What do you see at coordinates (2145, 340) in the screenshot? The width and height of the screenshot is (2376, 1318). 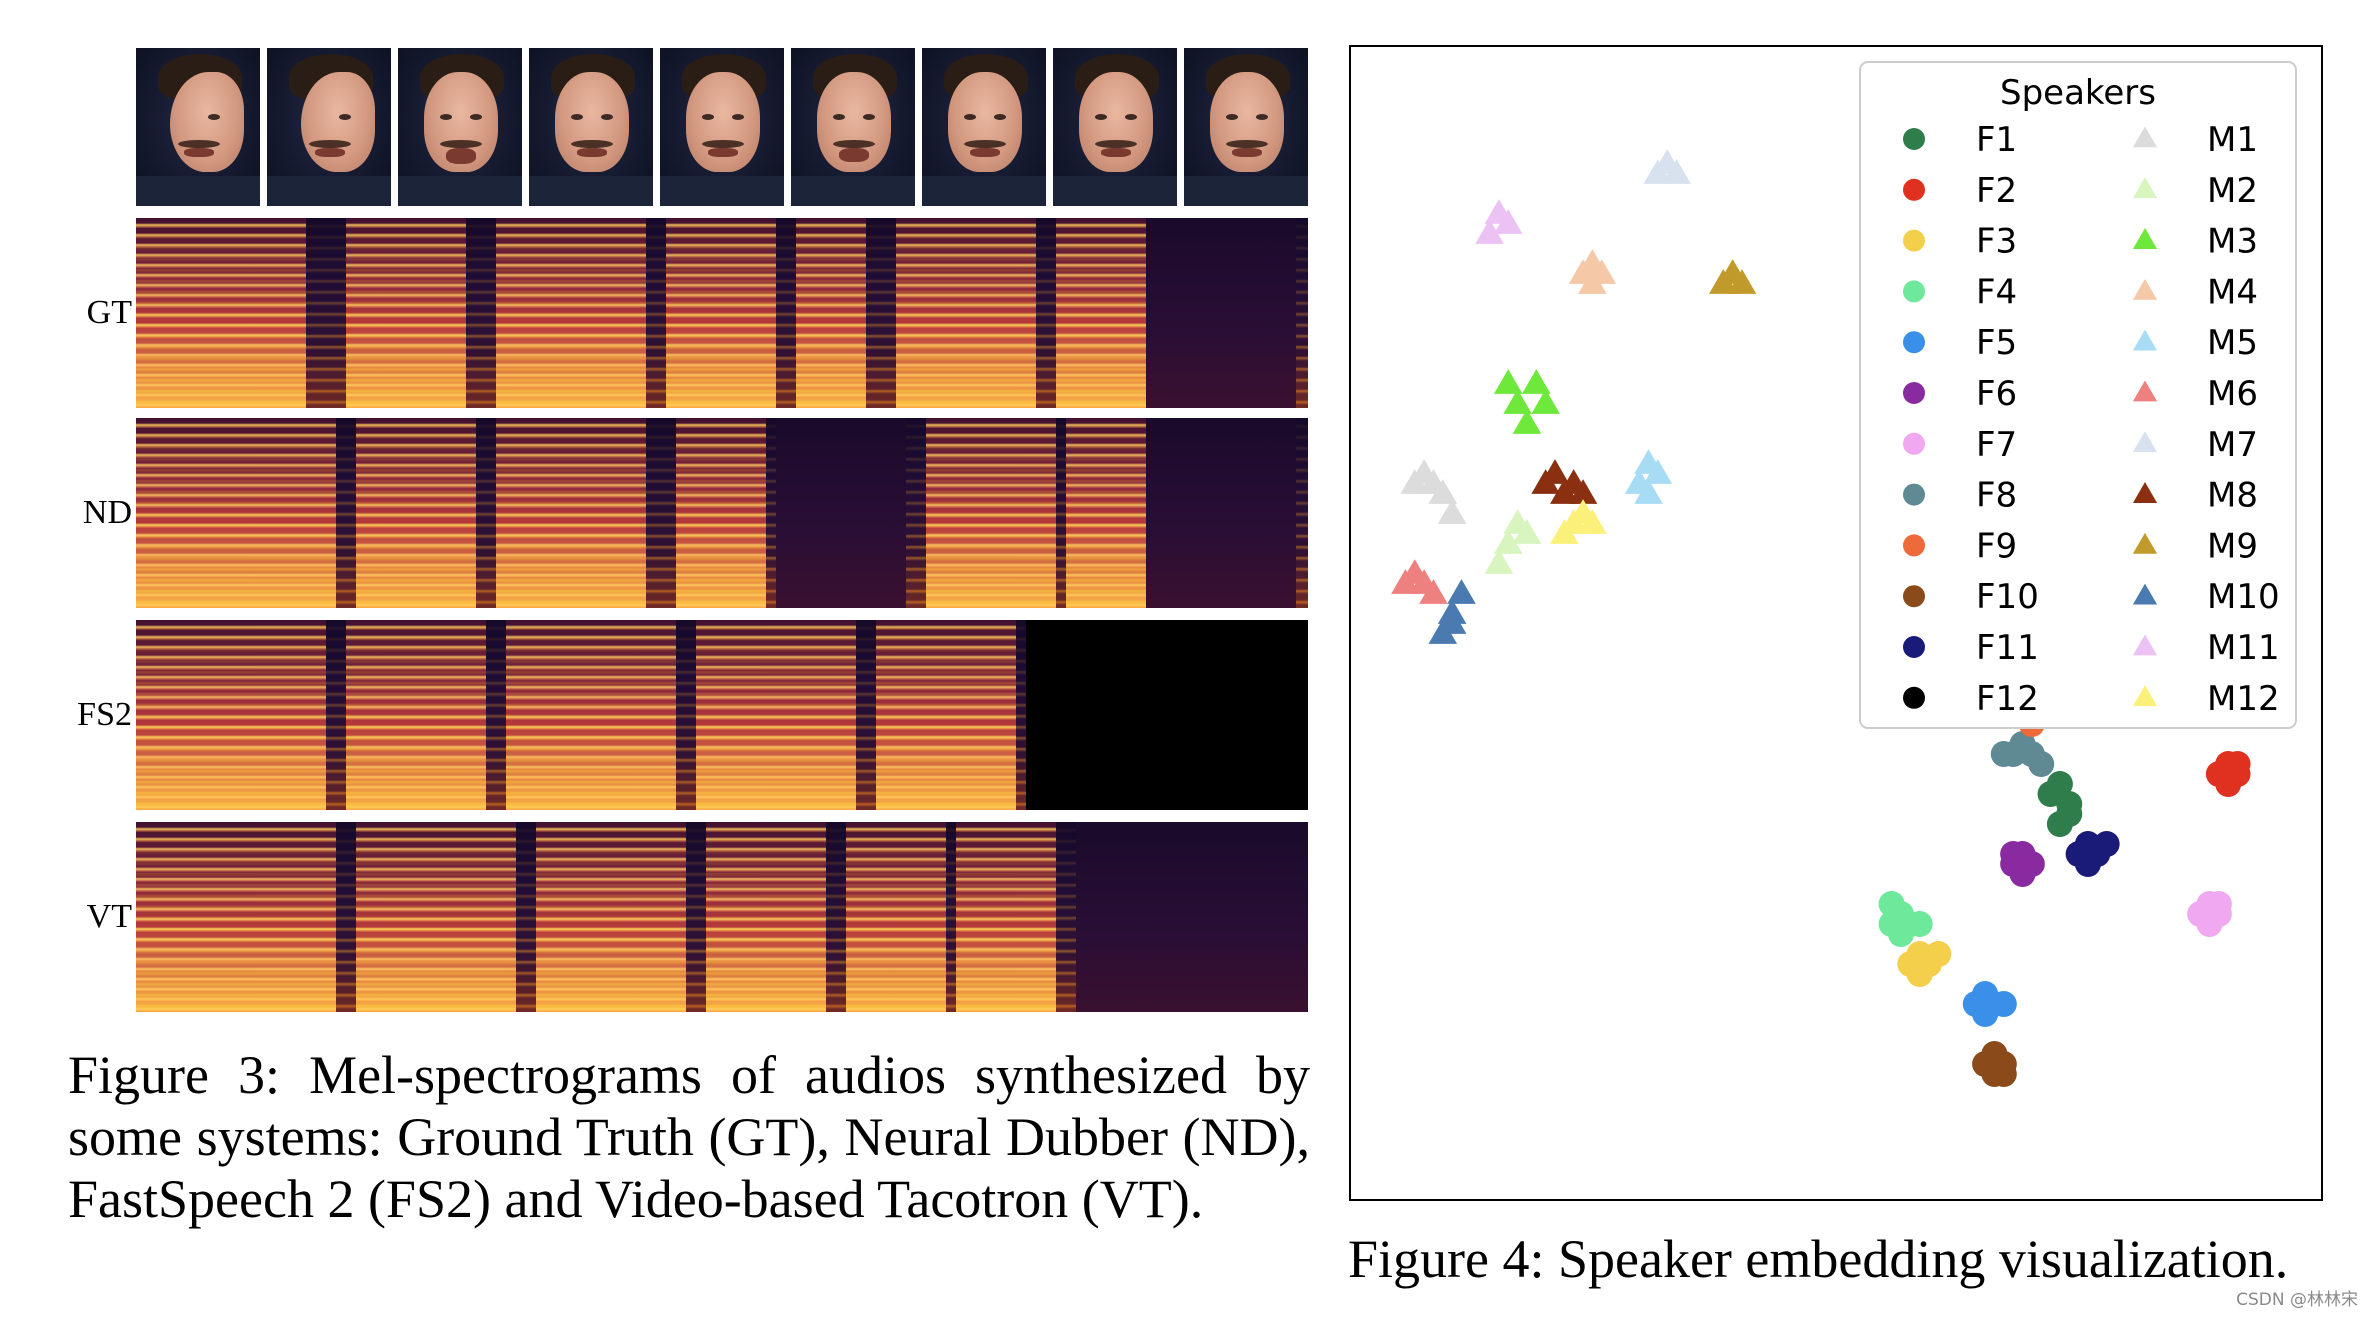 I see `legend-marker-m5` at bounding box center [2145, 340].